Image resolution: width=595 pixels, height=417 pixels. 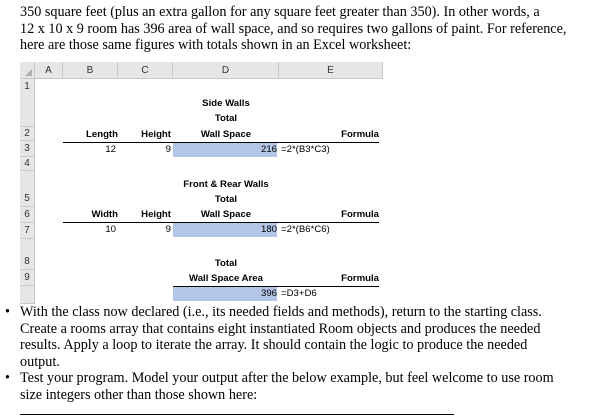 I want to click on front-rear-total-label: Total, so click(x=226, y=199).